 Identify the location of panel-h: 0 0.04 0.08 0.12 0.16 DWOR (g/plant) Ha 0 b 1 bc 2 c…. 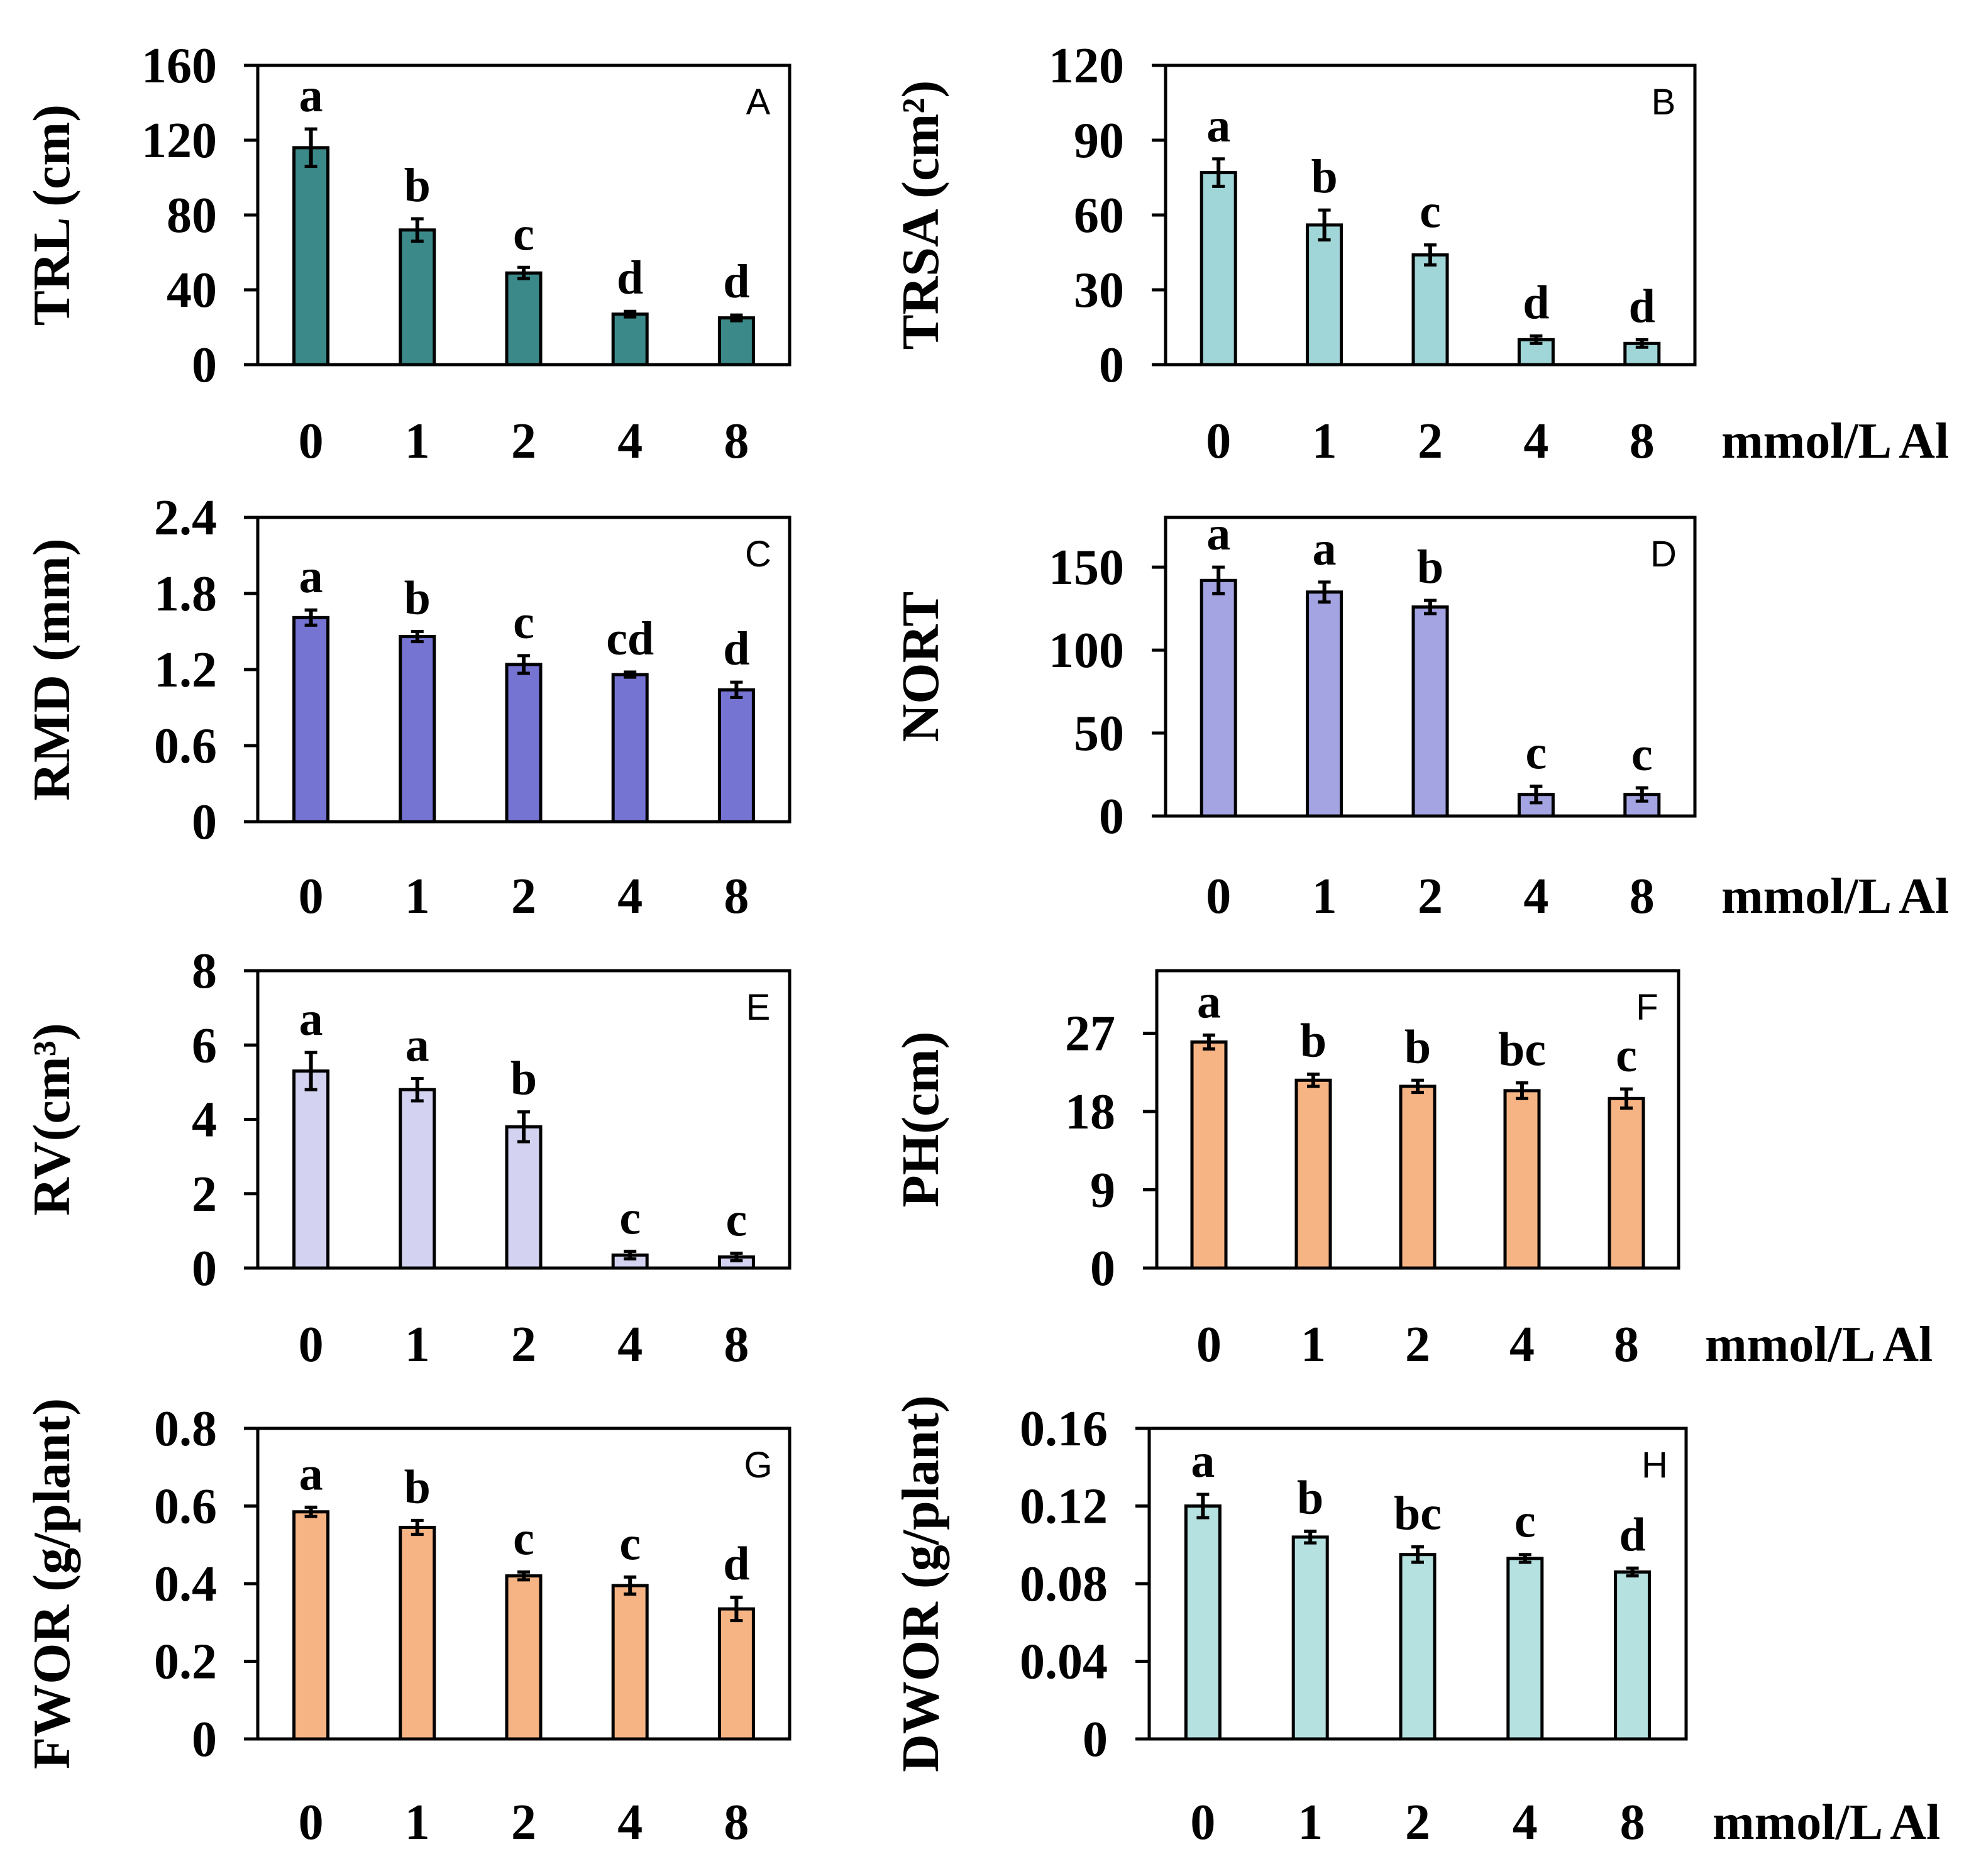
(1415, 1622).